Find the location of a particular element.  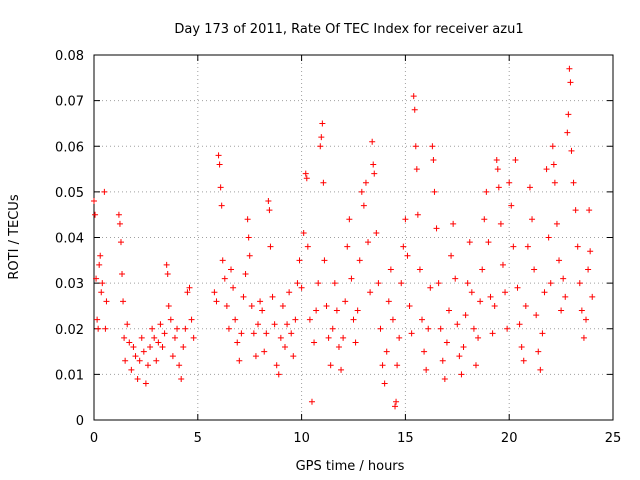

y-tick-label: 0.08 is located at coordinates (69, 56).